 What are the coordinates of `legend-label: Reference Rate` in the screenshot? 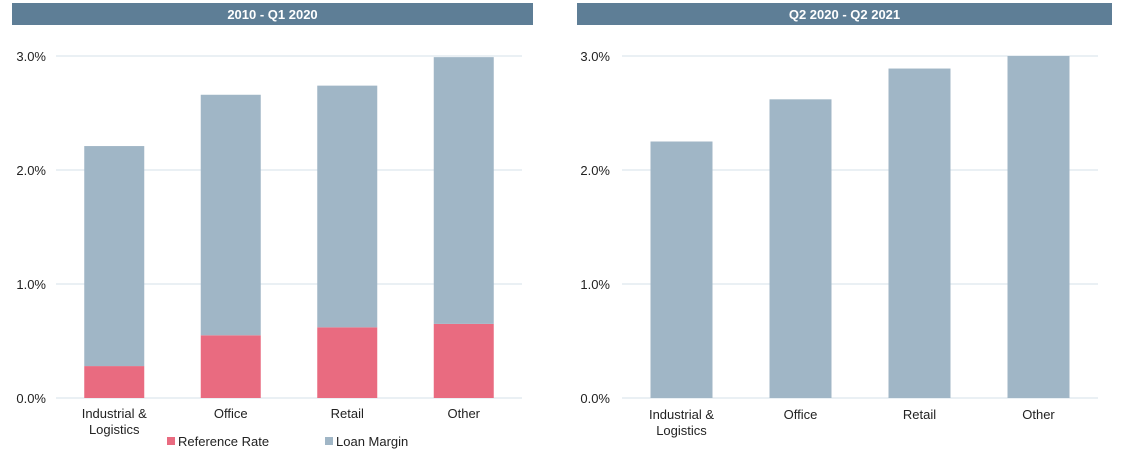 It's located at (223, 441).